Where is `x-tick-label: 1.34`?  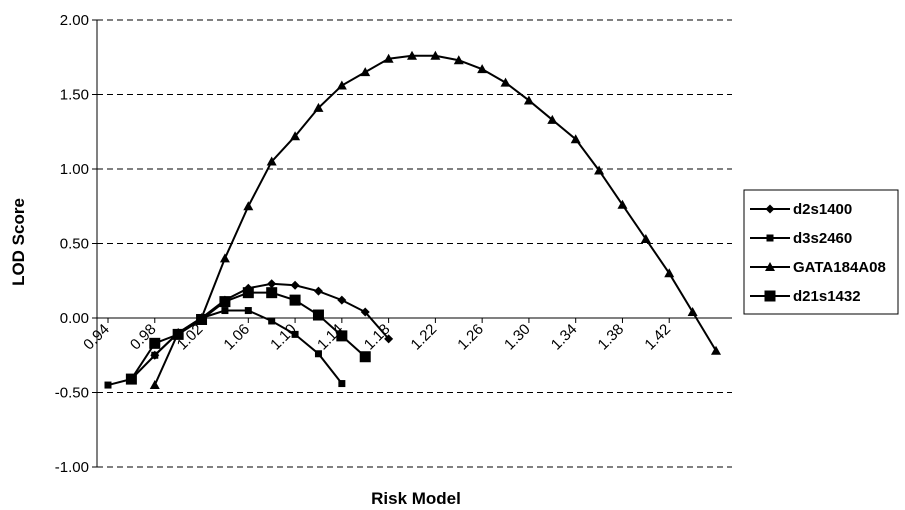
x-tick-label: 1.34 is located at coordinates (564, 337).